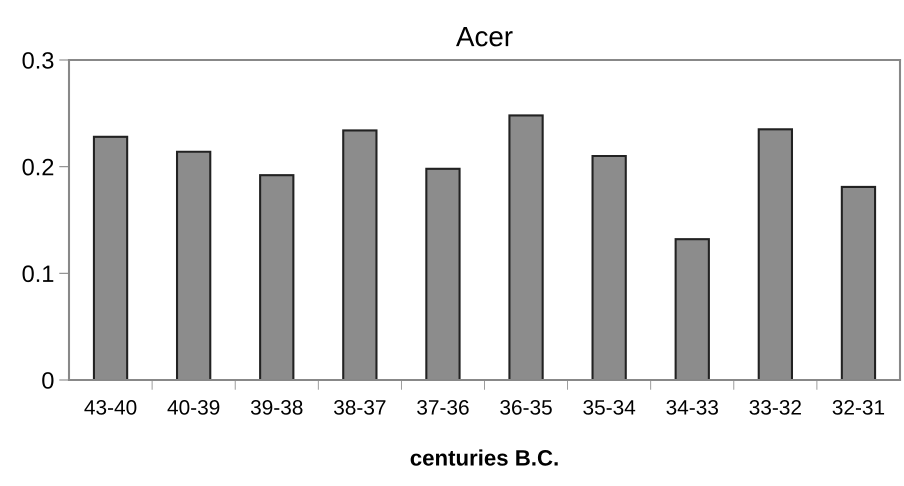  What do you see at coordinates (443, 407) in the screenshot?
I see `x-tick-label: 37-36` at bounding box center [443, 407].